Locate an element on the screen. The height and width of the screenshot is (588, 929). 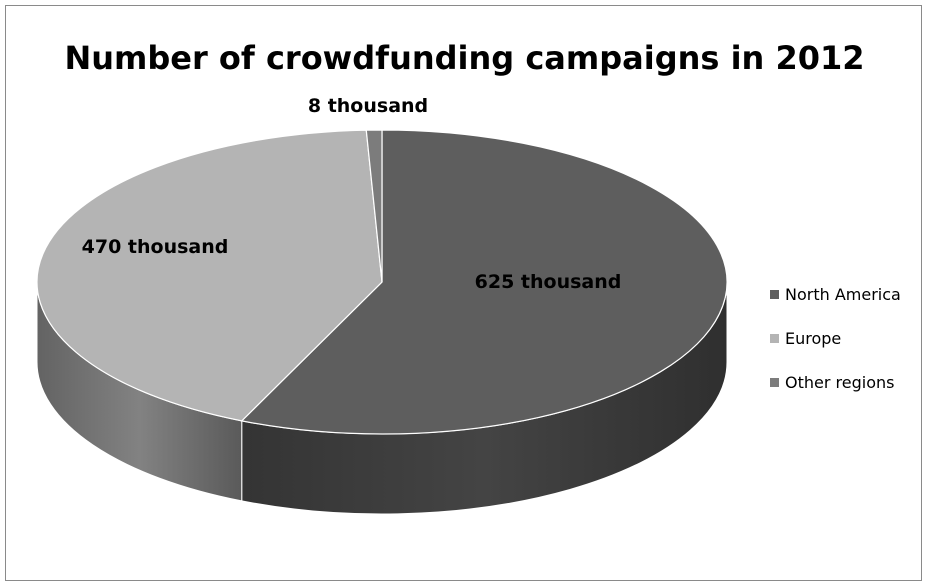
data-label-europe: 470 thousand is located at coordinates (155, 247).